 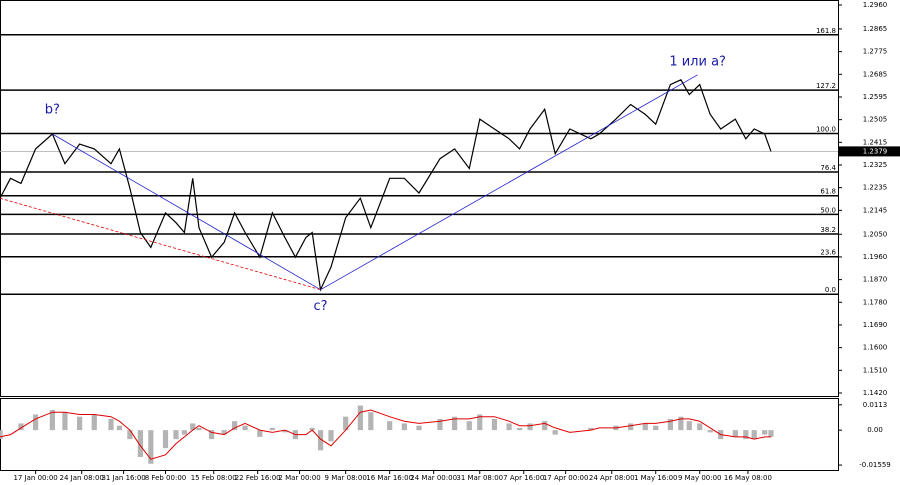 What do you see at coordinates (214, 478) in the screenshot?
I see `x-tick-label: 15 Feb 08:00` at bounding box center [214, 478].